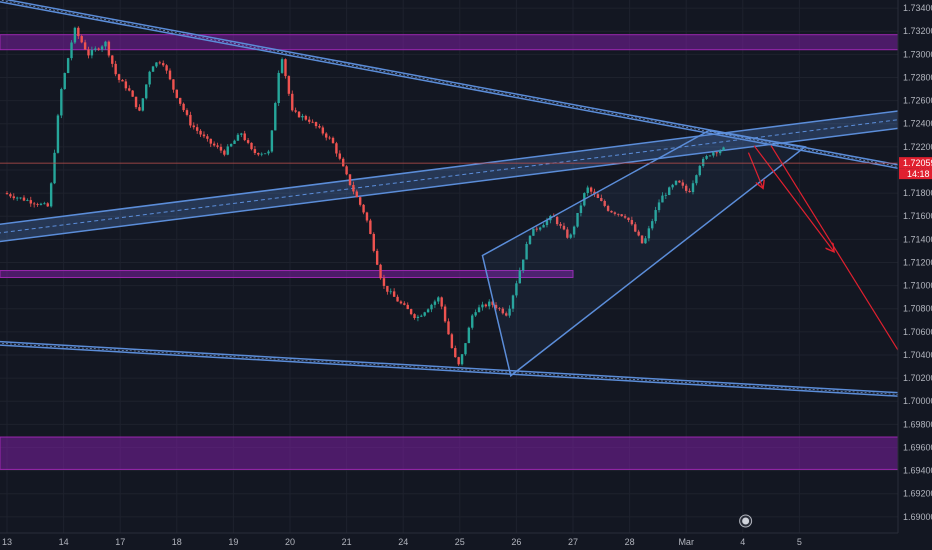 This screenshot has width=932, height=550. Describe the element at coordinates (742, 542) in the screenshot. I see `x-tick-label: 4` at that location.